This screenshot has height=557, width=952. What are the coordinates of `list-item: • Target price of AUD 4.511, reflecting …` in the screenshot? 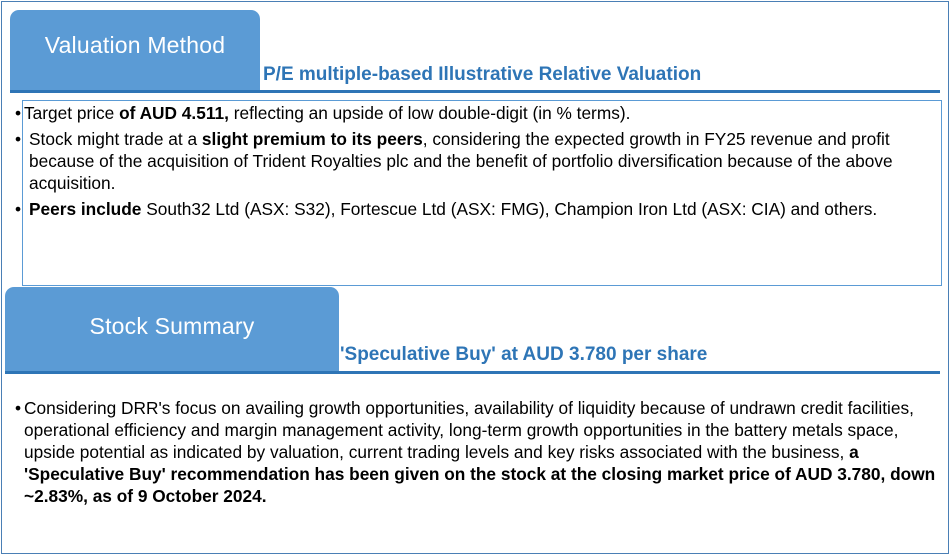 It's located at (475, 113).